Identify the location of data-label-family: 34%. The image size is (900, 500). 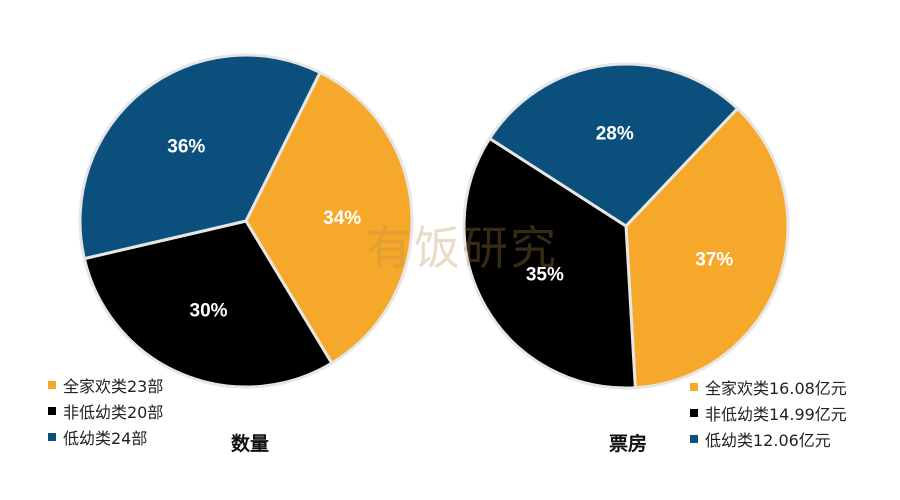
(342, 218).